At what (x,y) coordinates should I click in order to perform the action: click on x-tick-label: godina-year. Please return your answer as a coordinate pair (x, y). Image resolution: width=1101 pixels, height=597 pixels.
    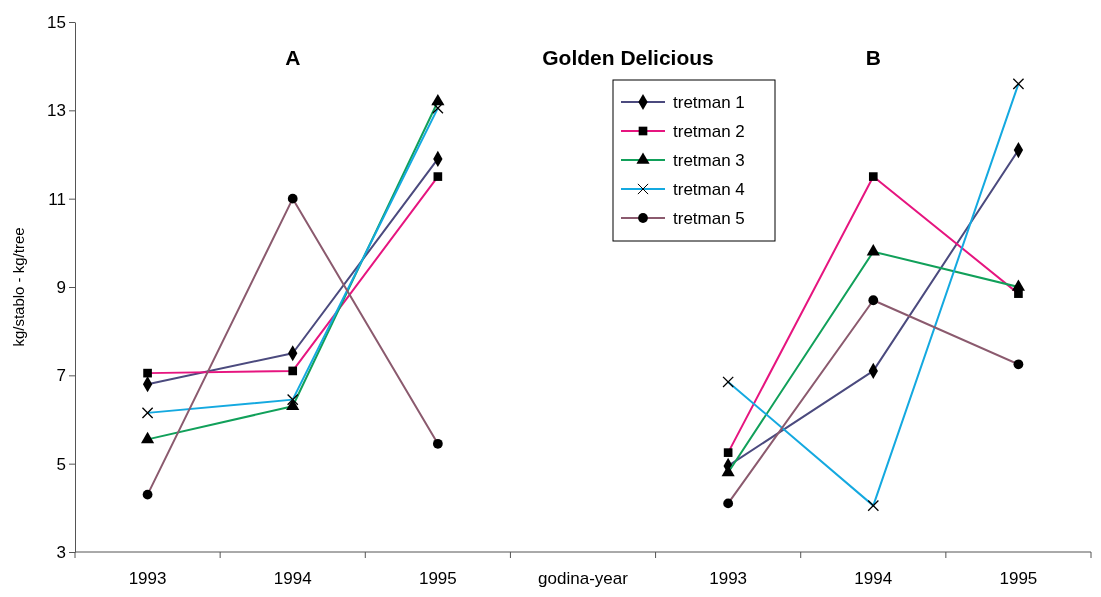
    Looking at the image, I should click on (583, 578).